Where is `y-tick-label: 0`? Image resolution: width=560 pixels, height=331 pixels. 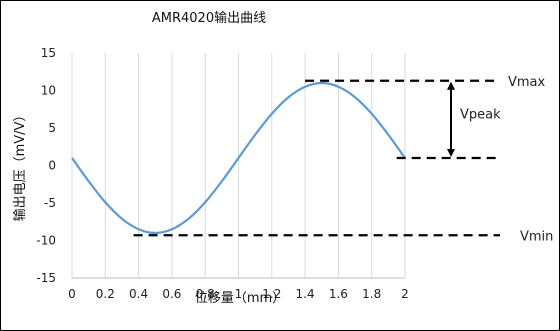
y-tick-label: 0 is located at coordinates (52, 166).